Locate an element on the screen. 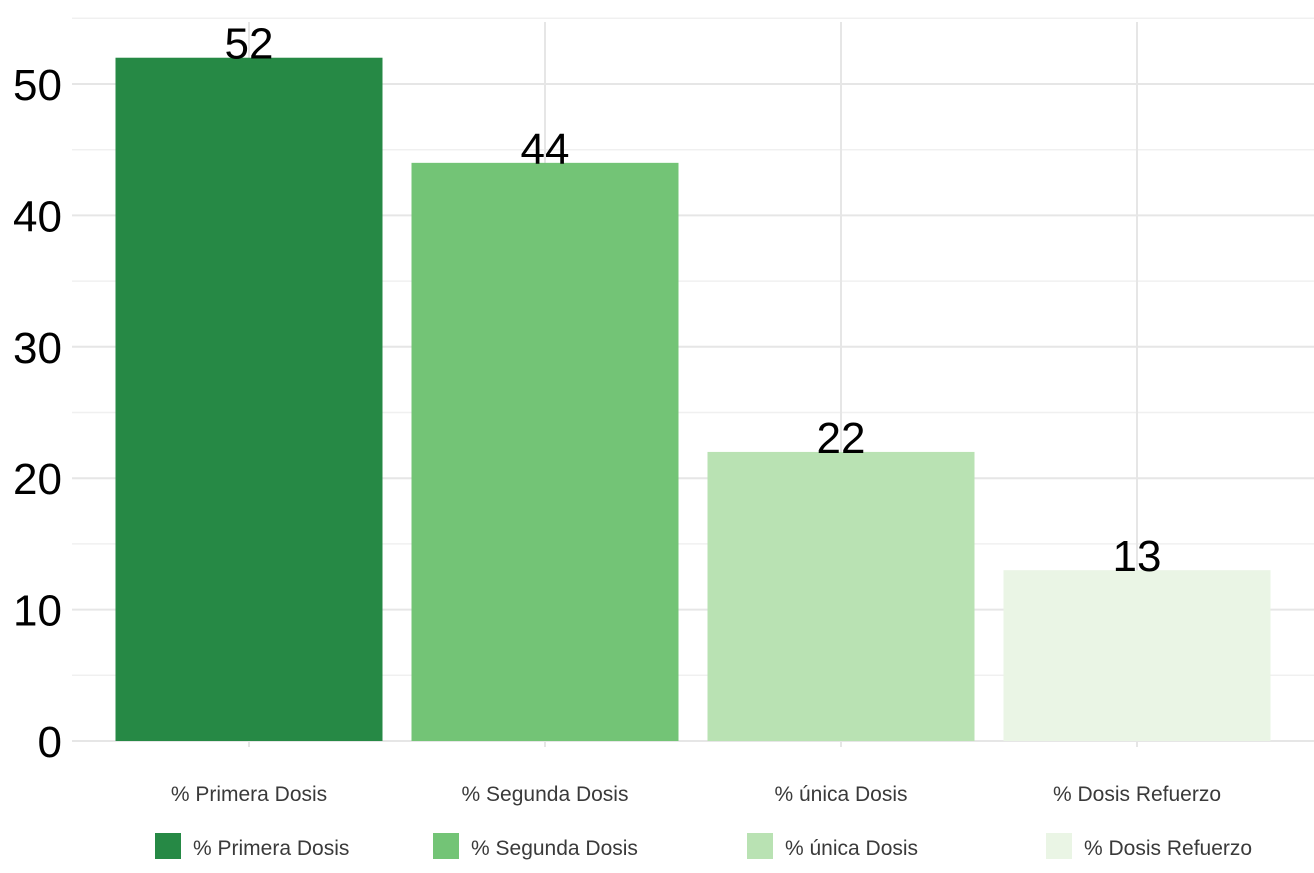 This screenshot has height=873, width=1314. y-tick-label: 0 is located at coordinates (50, 742).